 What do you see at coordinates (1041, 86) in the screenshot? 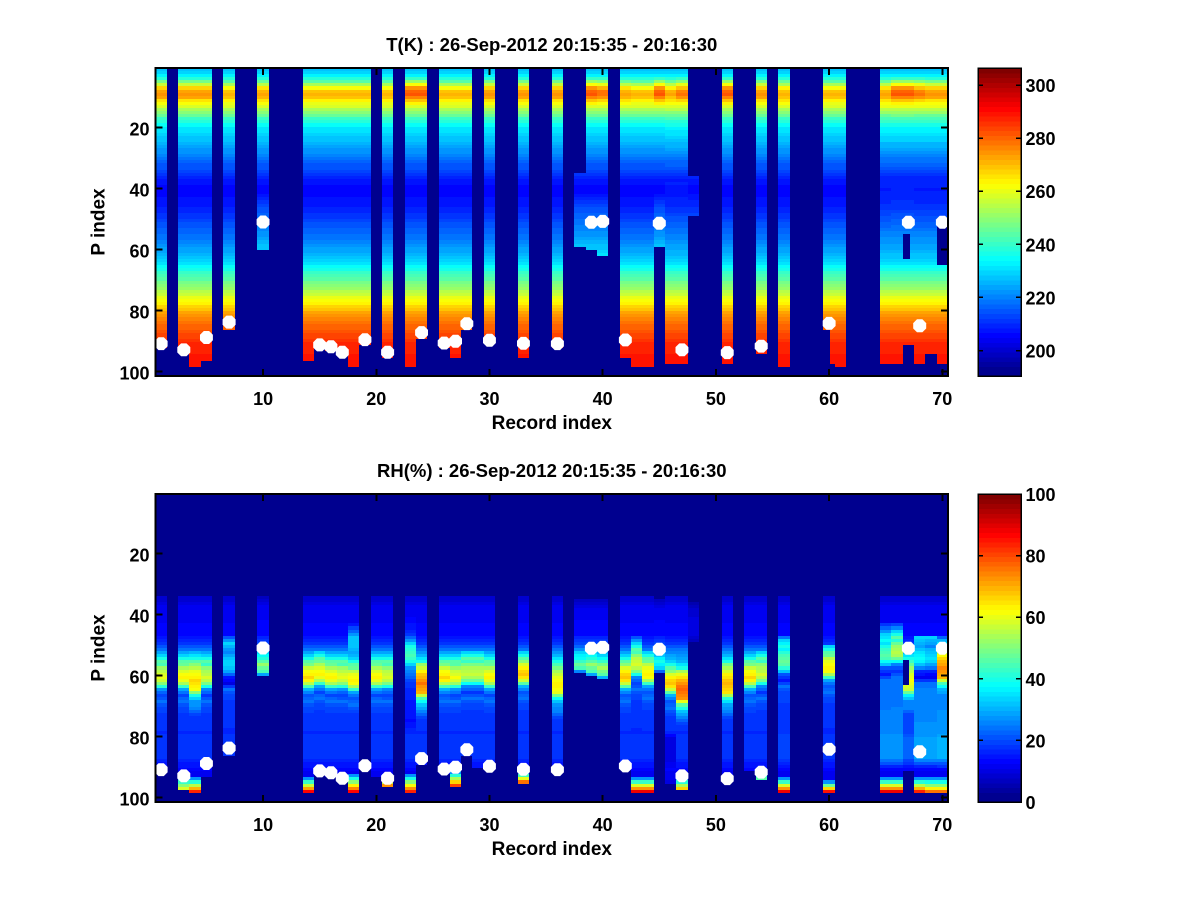
I see `svg-text: 300` at bounding box center [1041, 86].